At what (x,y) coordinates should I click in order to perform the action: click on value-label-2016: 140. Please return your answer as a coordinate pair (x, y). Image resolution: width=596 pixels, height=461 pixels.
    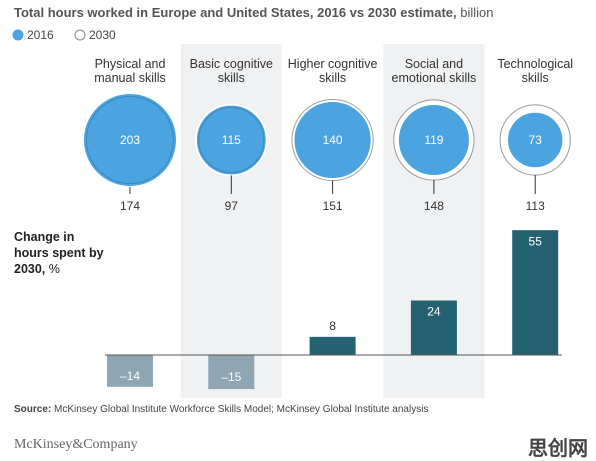
    Looking at the image, I should click on (333, 140).